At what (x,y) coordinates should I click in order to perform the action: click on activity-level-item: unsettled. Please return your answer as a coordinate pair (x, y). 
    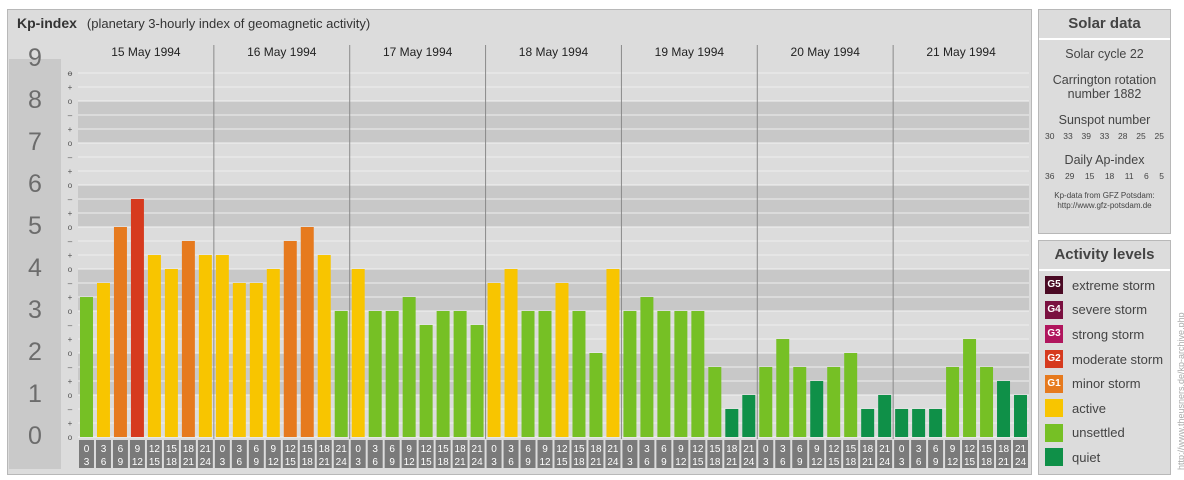
    Looking at the image, I should click on (1104, 433).